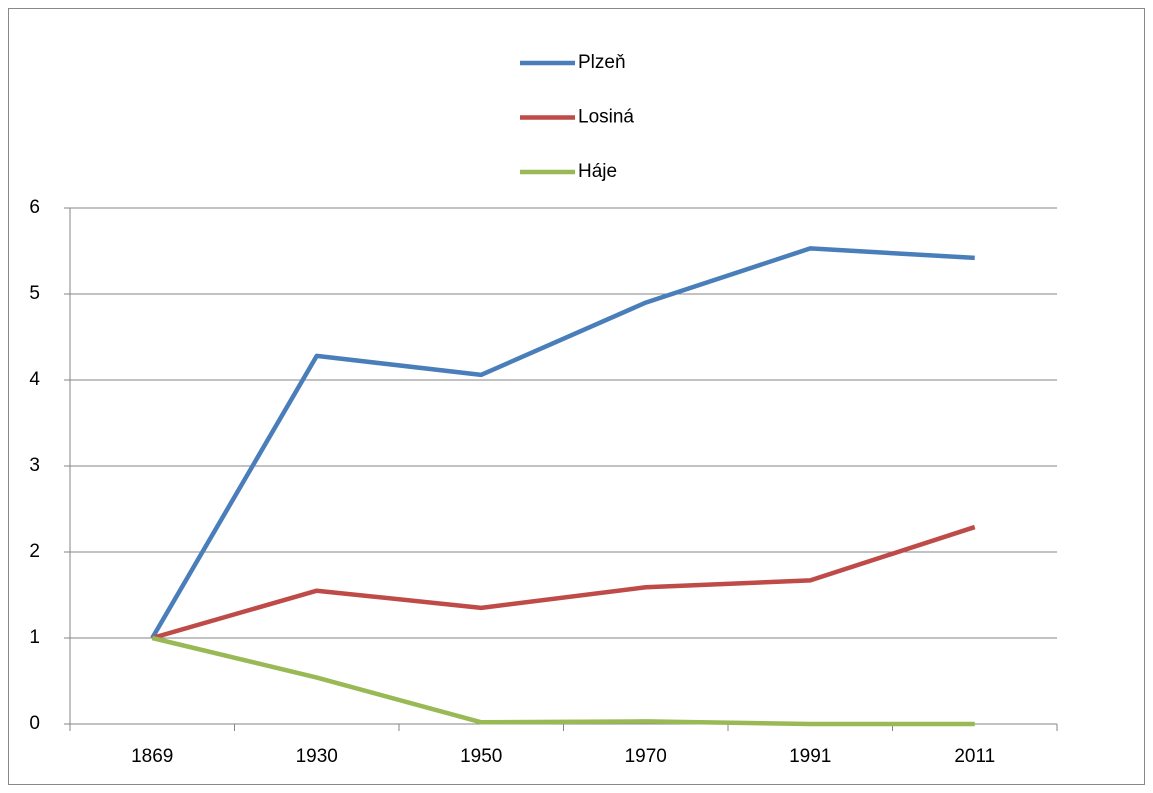 The image size is (1153, 793). What do you see at coordinates (34, 723) in the screenshot?
I see `y-tick-label: 0` at bounding box center [34, 723].